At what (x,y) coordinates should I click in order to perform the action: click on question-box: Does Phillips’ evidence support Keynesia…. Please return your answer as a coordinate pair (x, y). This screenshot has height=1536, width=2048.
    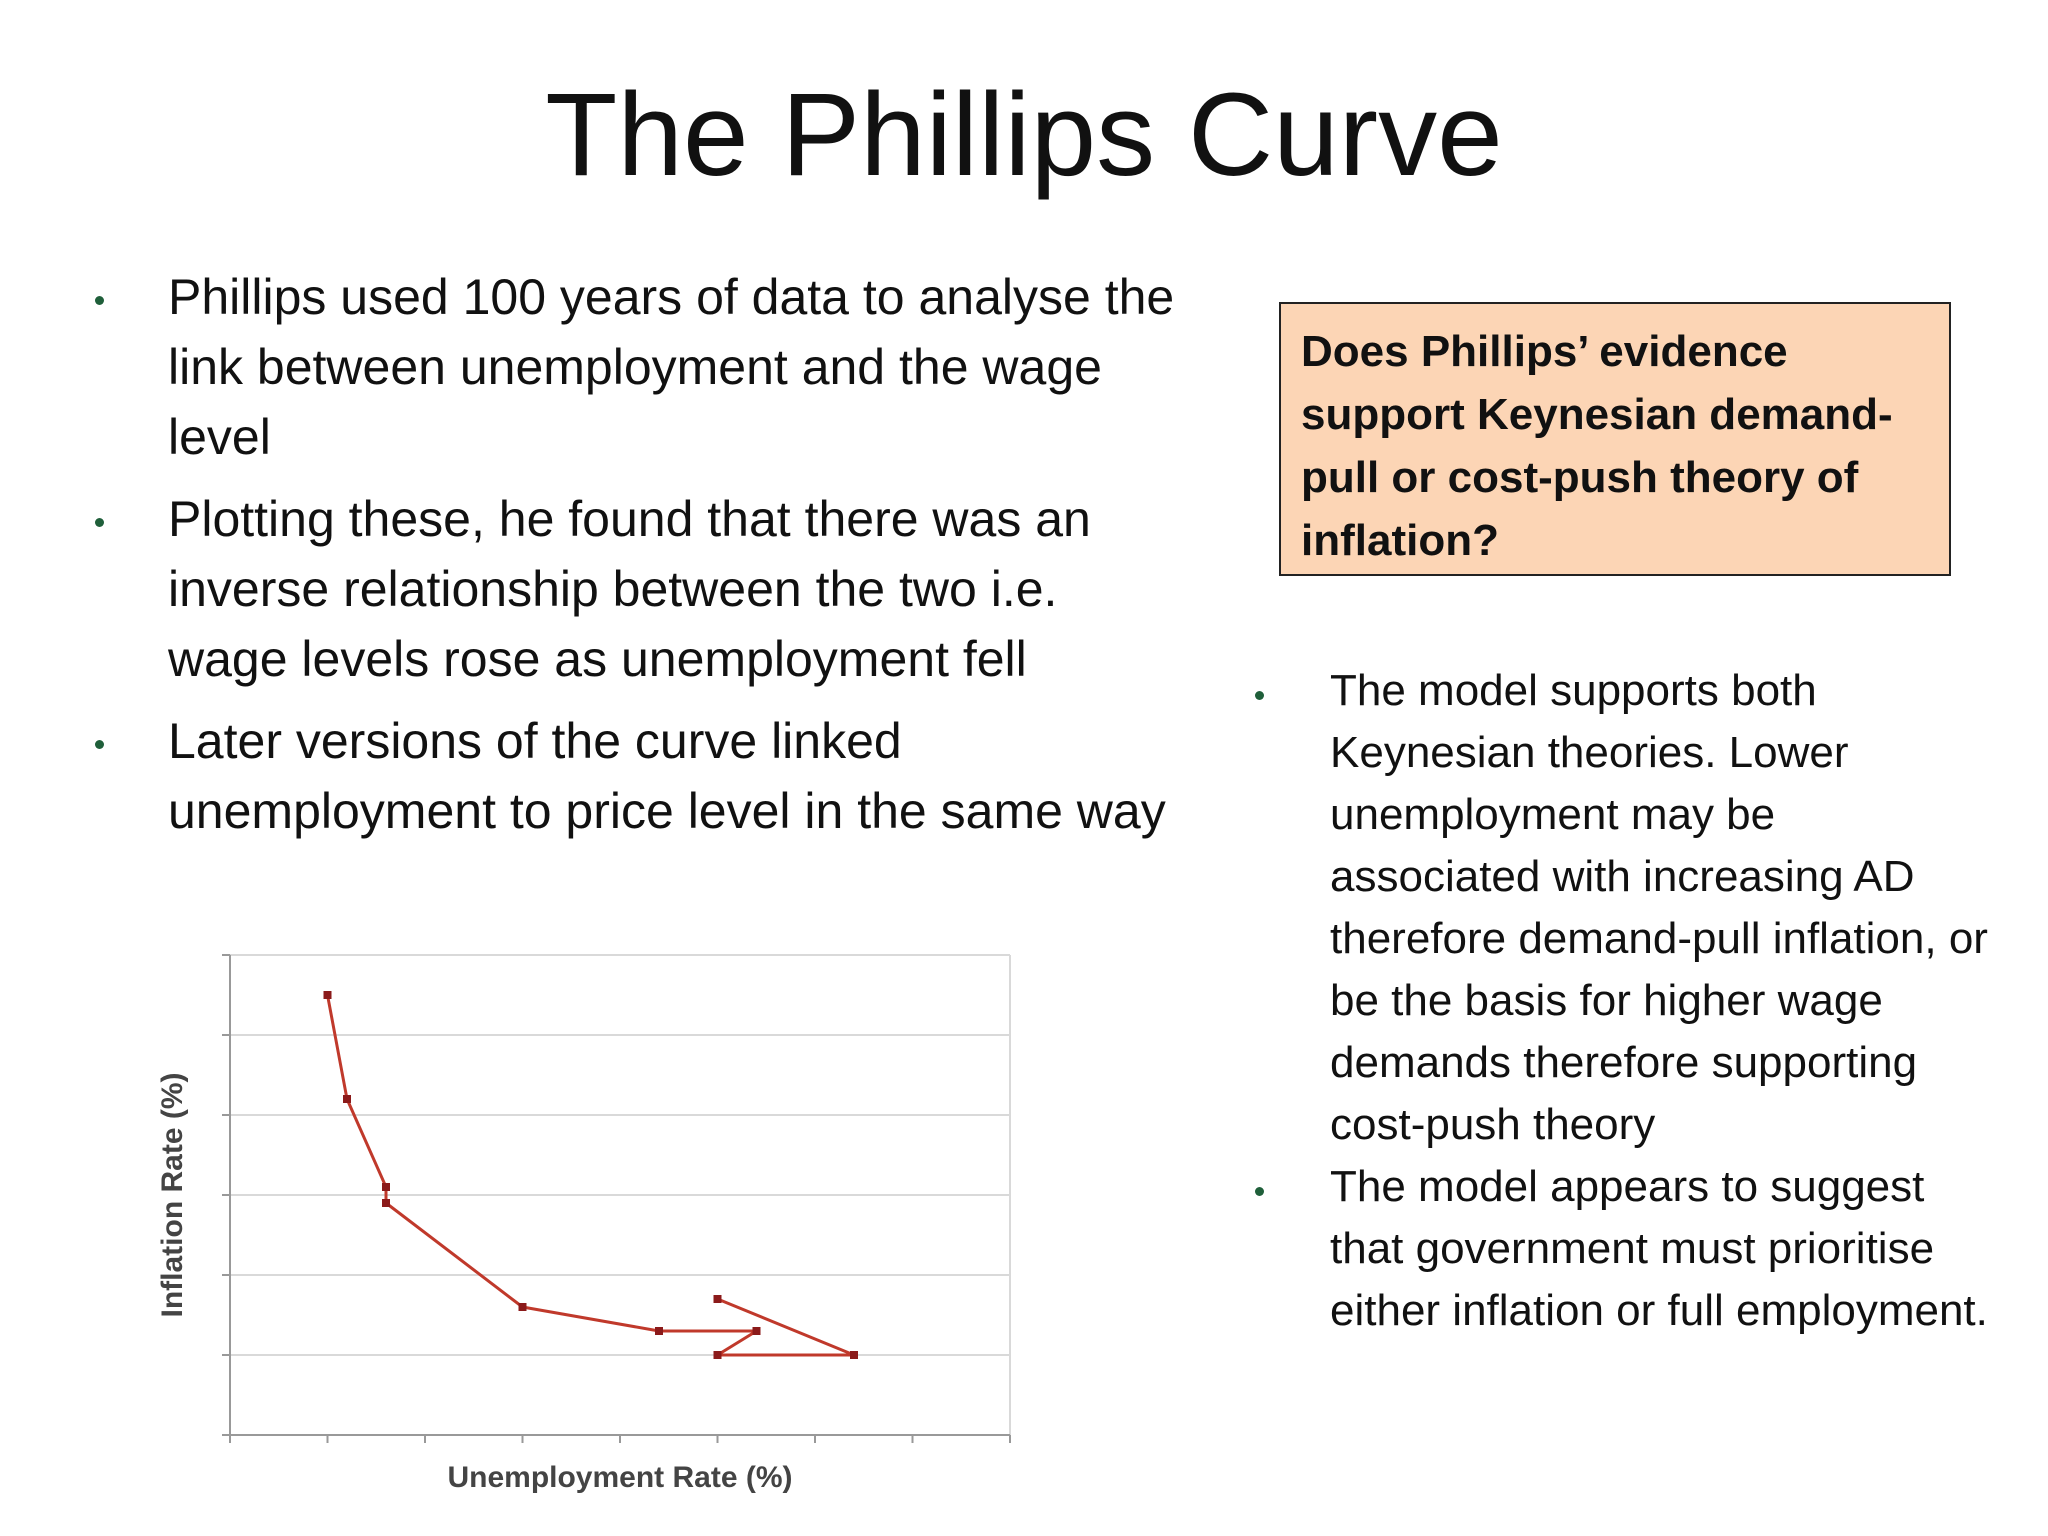
    Looking at the image, I should click on (1615, 439).